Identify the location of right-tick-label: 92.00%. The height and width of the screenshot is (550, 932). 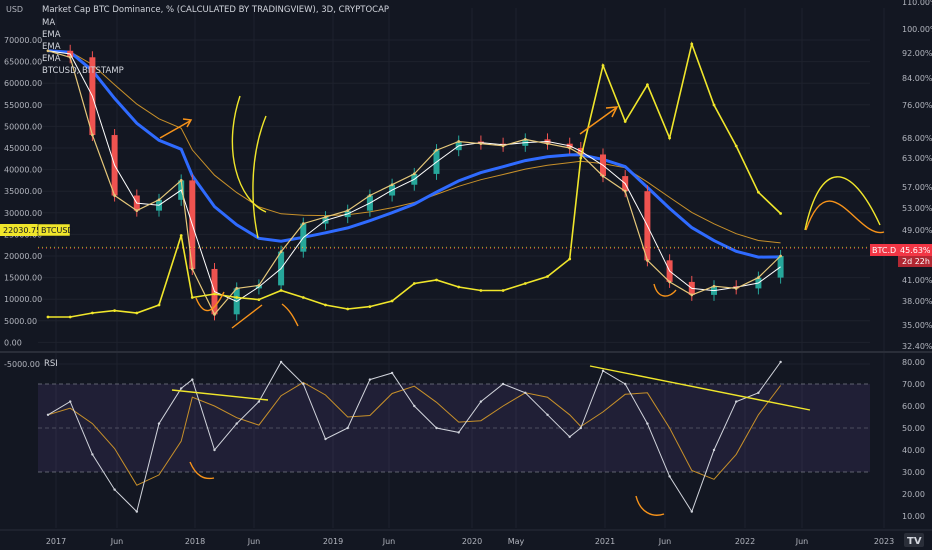
(917, 53).